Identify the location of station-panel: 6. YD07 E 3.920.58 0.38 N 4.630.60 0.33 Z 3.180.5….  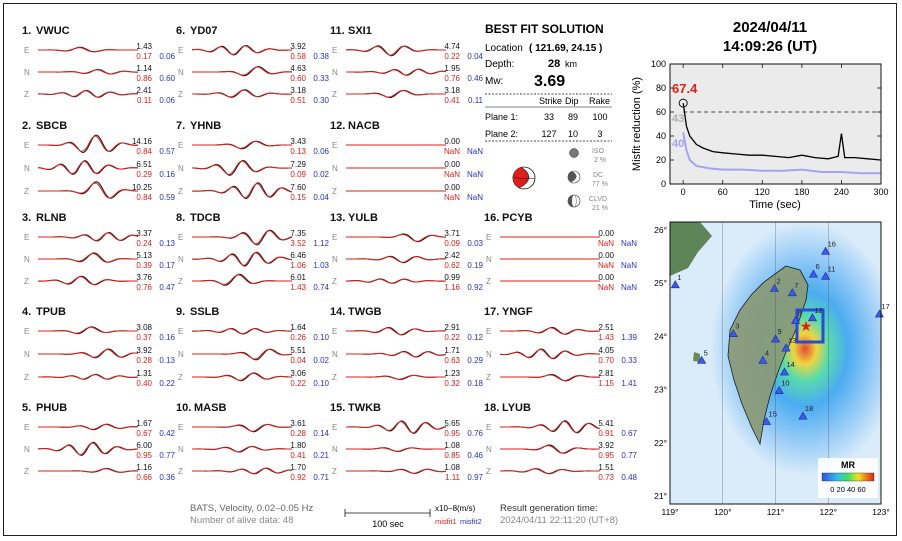
(253, 65).